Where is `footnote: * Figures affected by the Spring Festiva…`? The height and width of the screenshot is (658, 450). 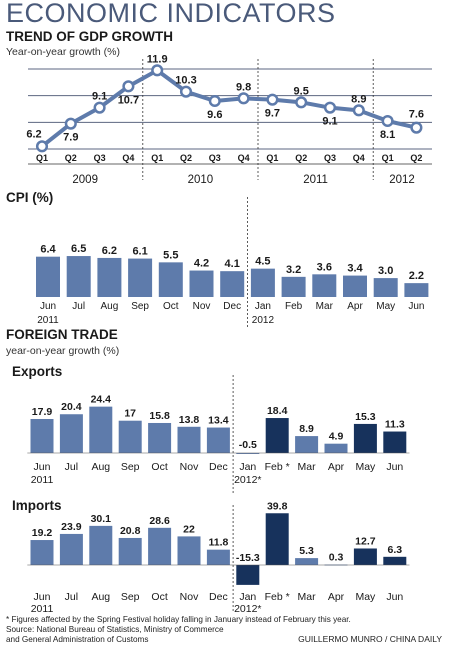
footnote: * Figures affected by the Spring Festiva… is located at coordinates (178, 619).